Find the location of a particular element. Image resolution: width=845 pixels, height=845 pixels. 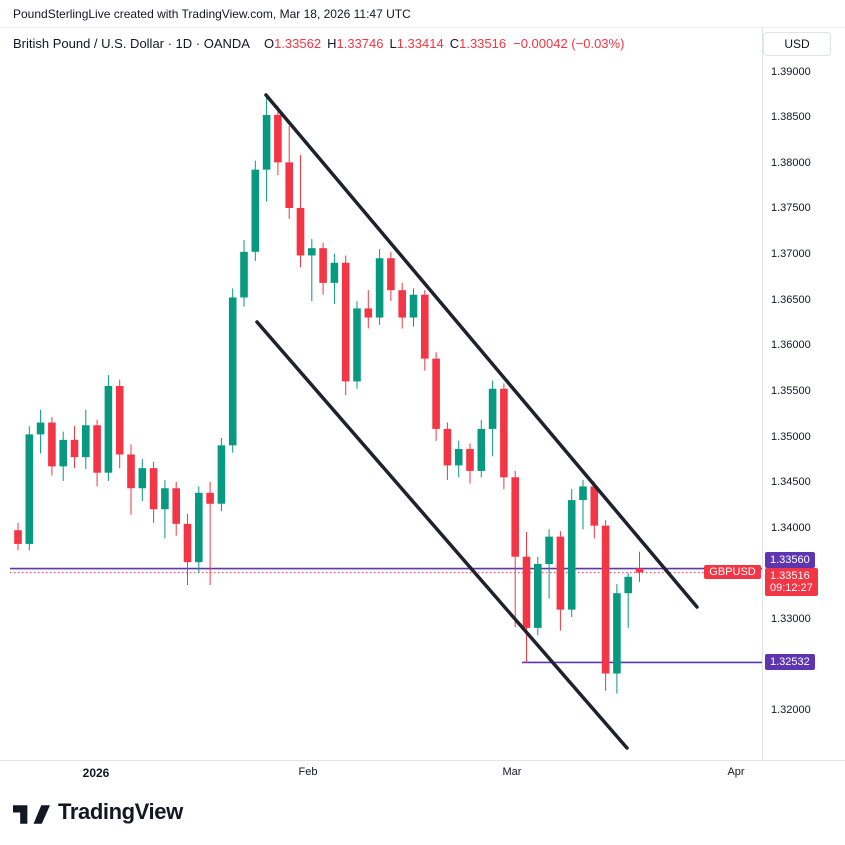

resistance-price-badge: 1.33560 is located at coordinates (790, 559).